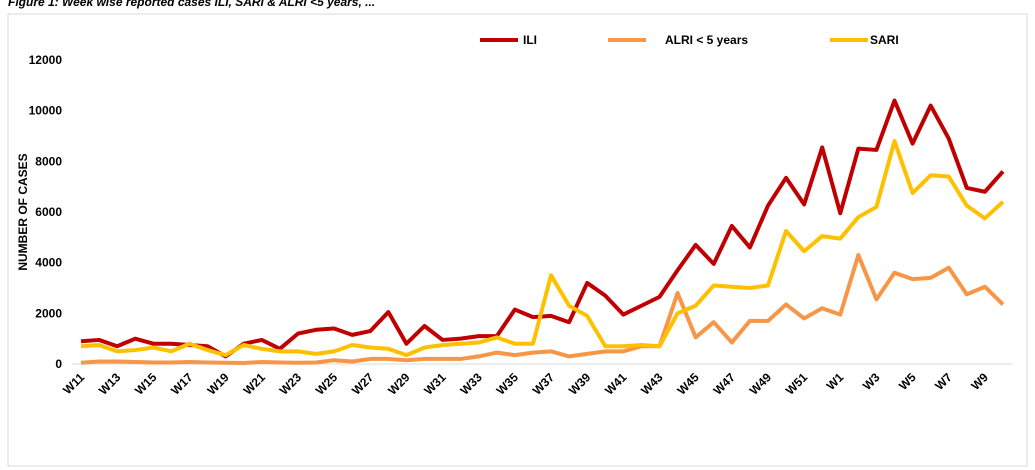  What do you see at coordinates (725, 384) in the screenshot?
I see `x-tick-label: W47` at bounding box center [725, 384].